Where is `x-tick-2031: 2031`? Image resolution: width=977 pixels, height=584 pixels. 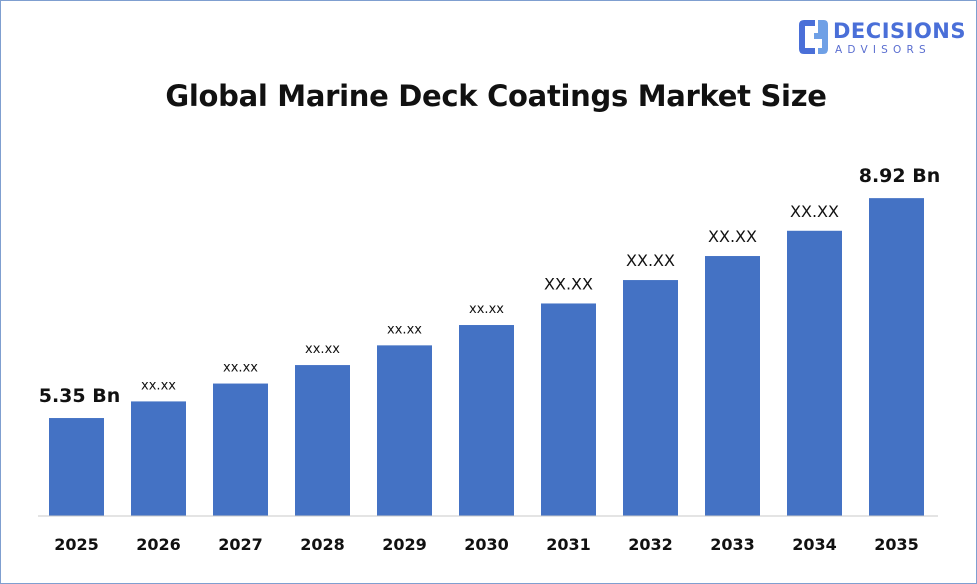 x-tick-2031: 2031 is located at coordinates (568, 544).